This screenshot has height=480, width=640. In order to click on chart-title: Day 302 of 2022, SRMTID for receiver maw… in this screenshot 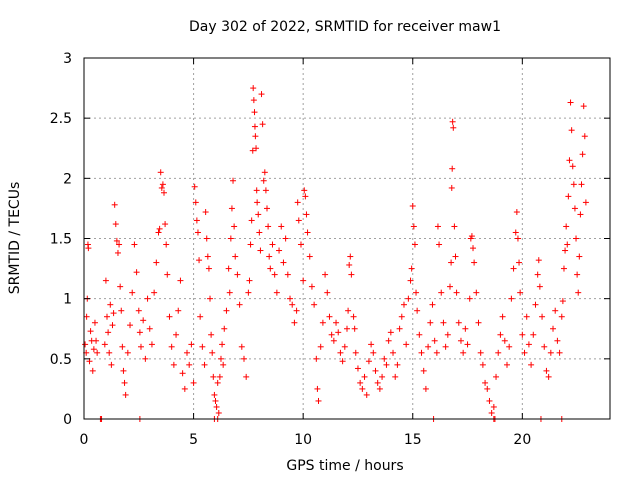, I will do `click(345, 27)`.